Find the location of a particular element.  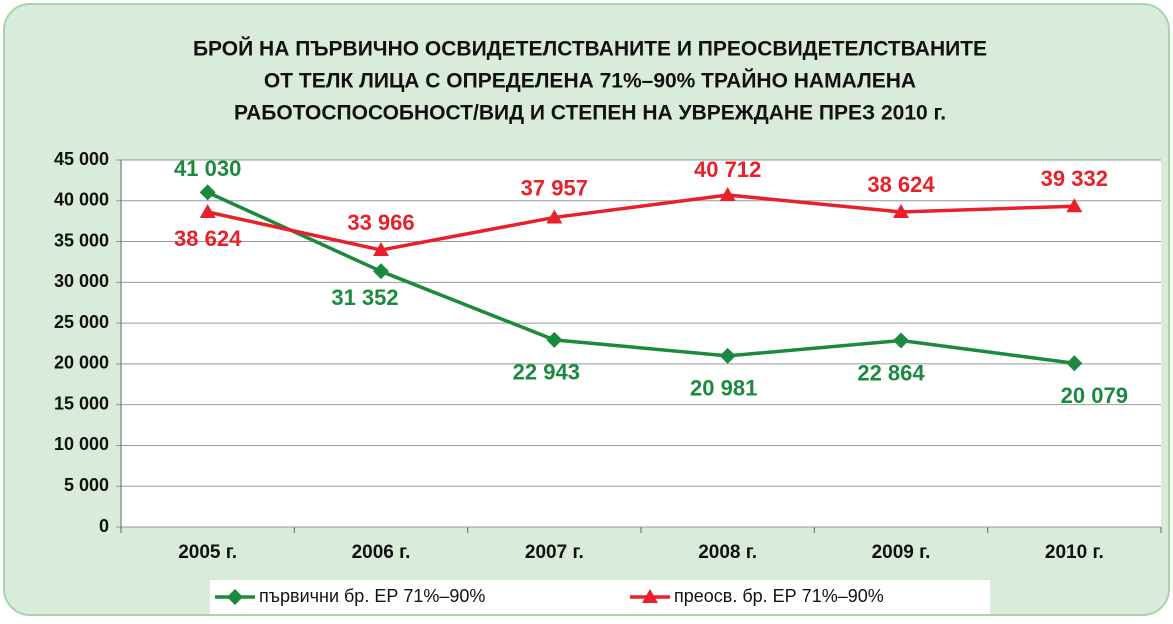

x-tick-label: 2006 г. is located at coordinates (381, 552).